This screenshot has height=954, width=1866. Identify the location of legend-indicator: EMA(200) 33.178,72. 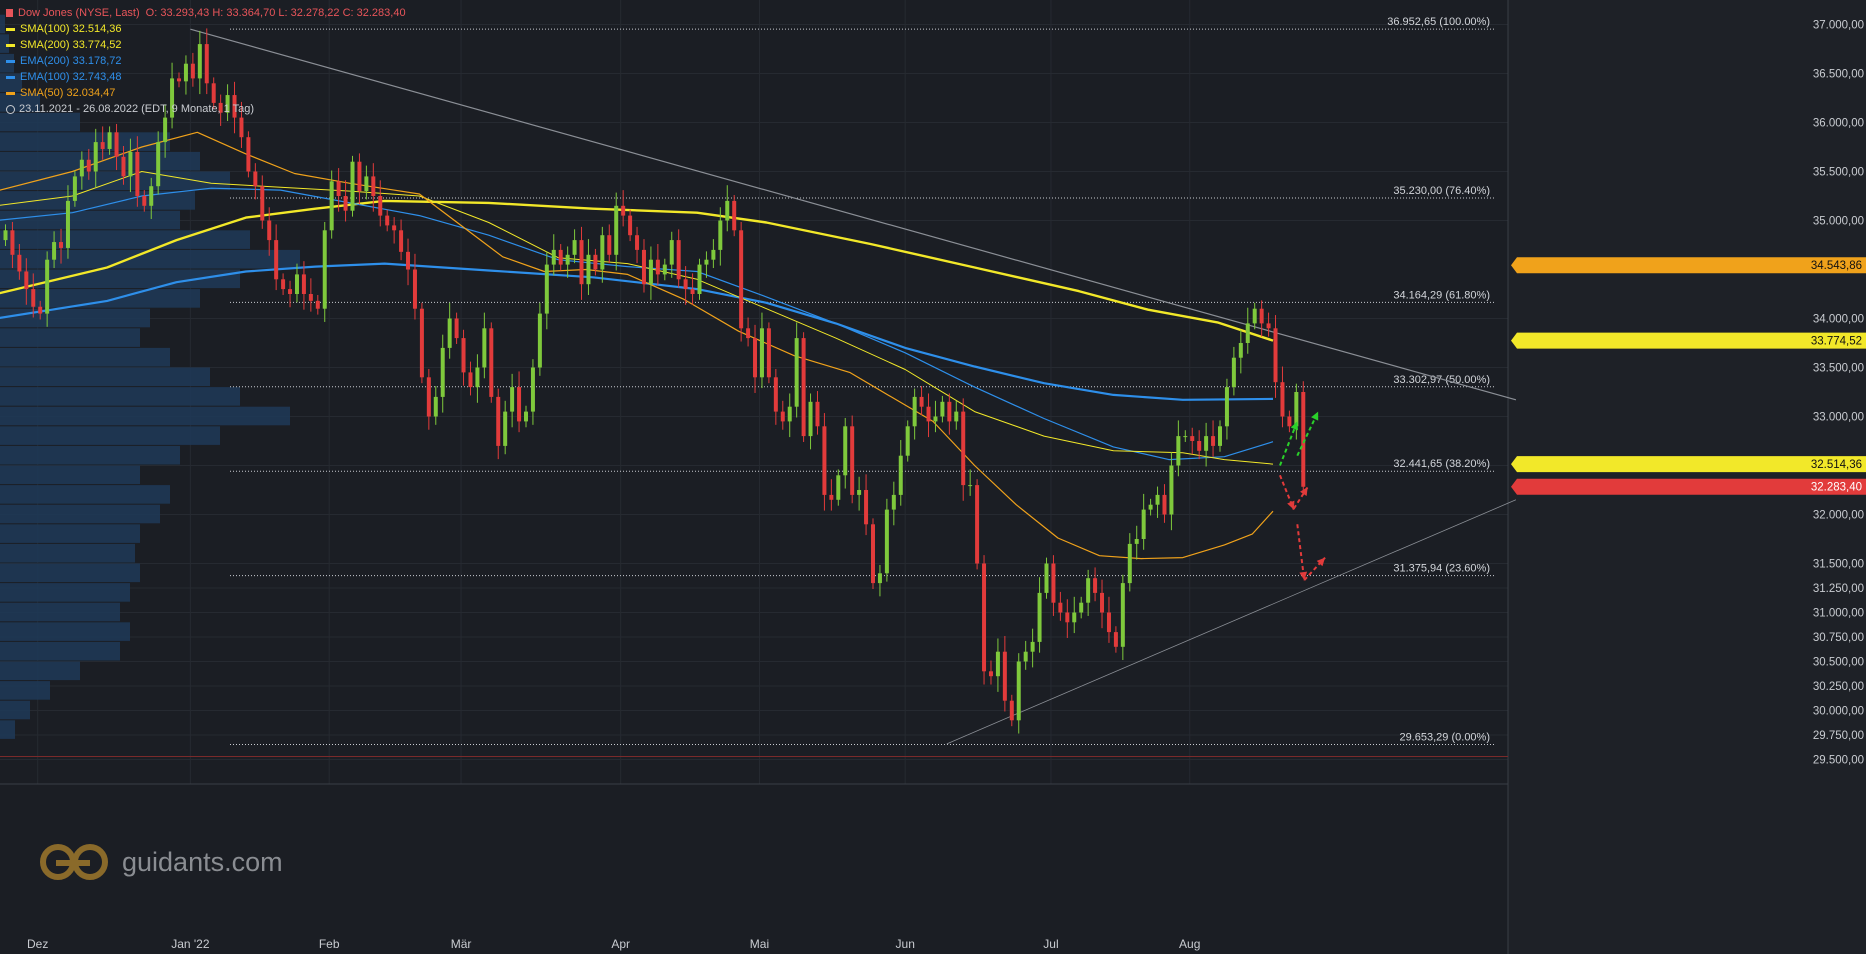
(206, 61).